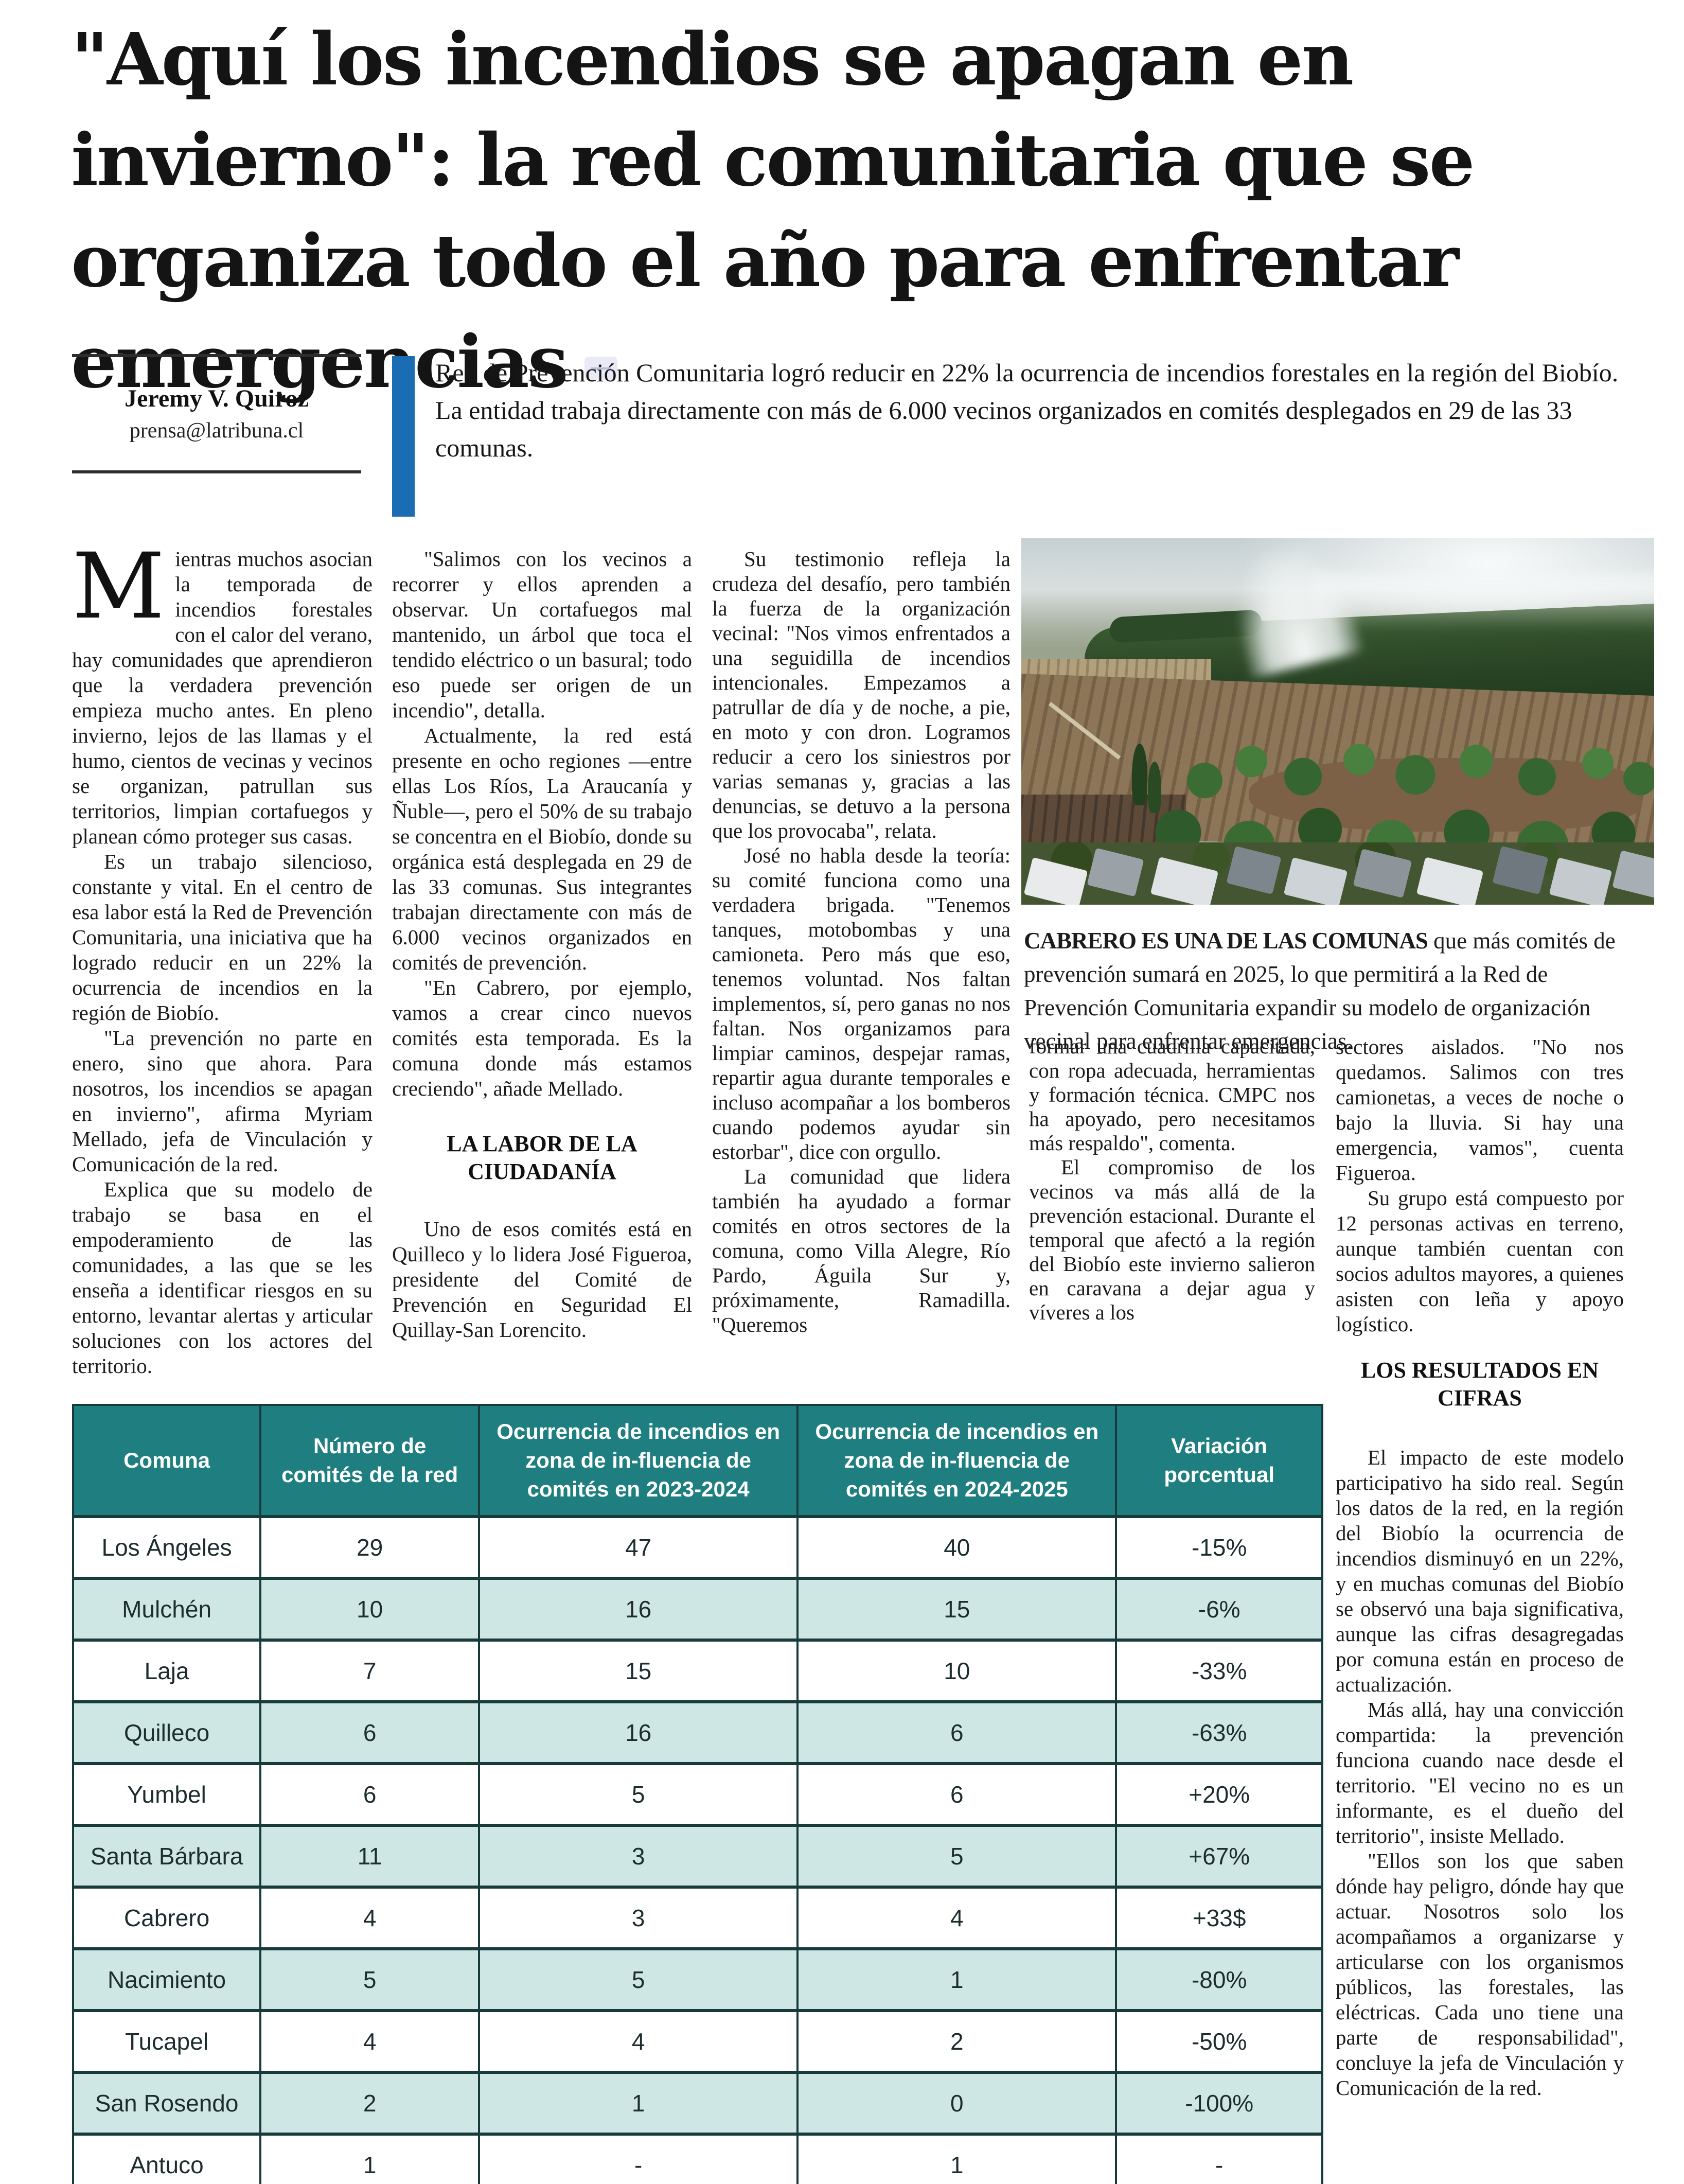 Image resolution: width=1684 pixels, height=2184 pixels. Describe the element at coordinates (639, 1918) in the screenshot. I see `cell-2023-2024: 3` at that location.